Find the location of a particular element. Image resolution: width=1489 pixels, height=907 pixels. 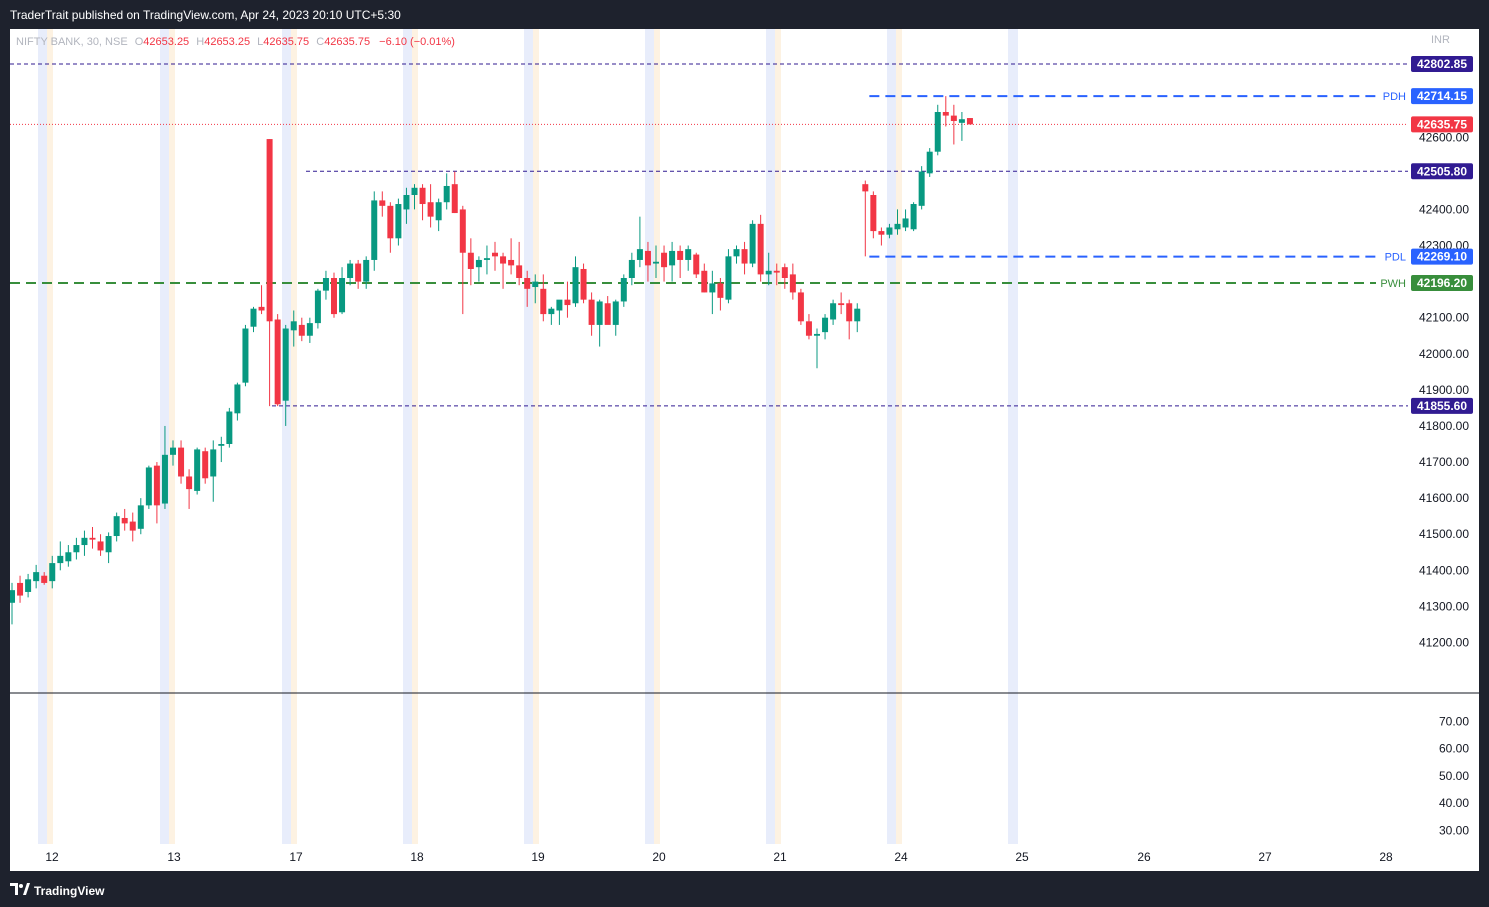

legend-open-value: 42653.25 is located at coordinates (166, 42).